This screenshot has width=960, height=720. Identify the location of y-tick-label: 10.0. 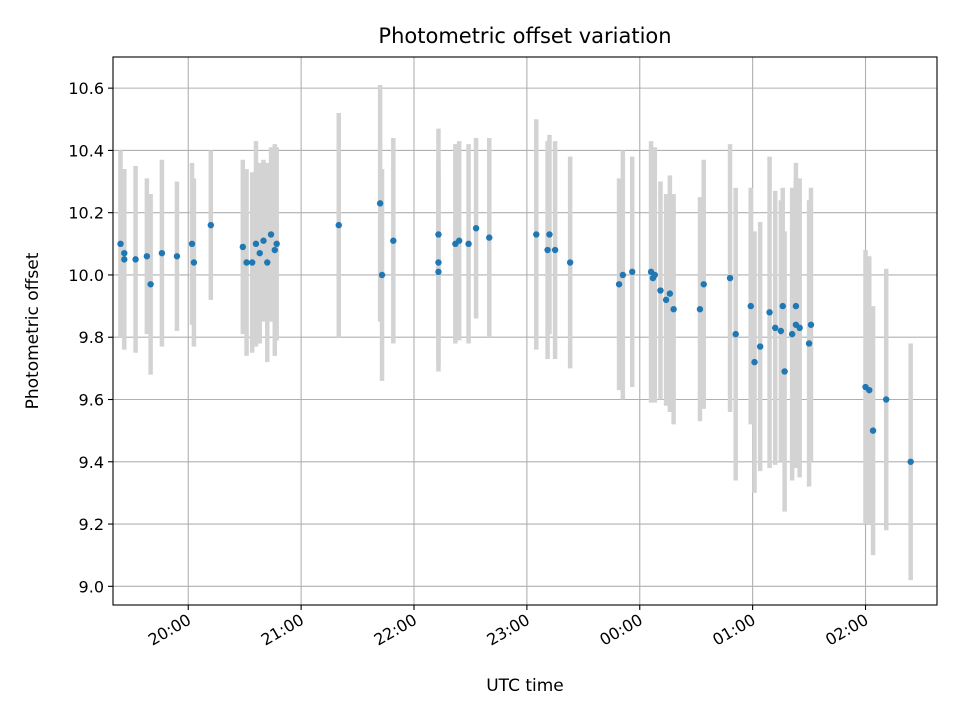
(86, 275).